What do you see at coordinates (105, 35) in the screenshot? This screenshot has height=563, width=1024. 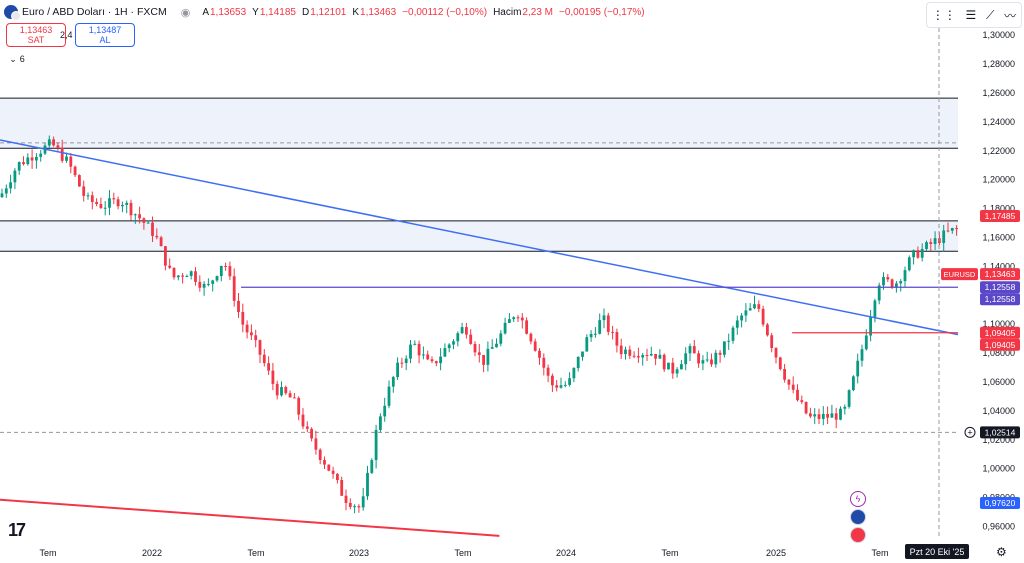 I see `buy-button: 1,13487 AL` at bounding box center [105, 35].